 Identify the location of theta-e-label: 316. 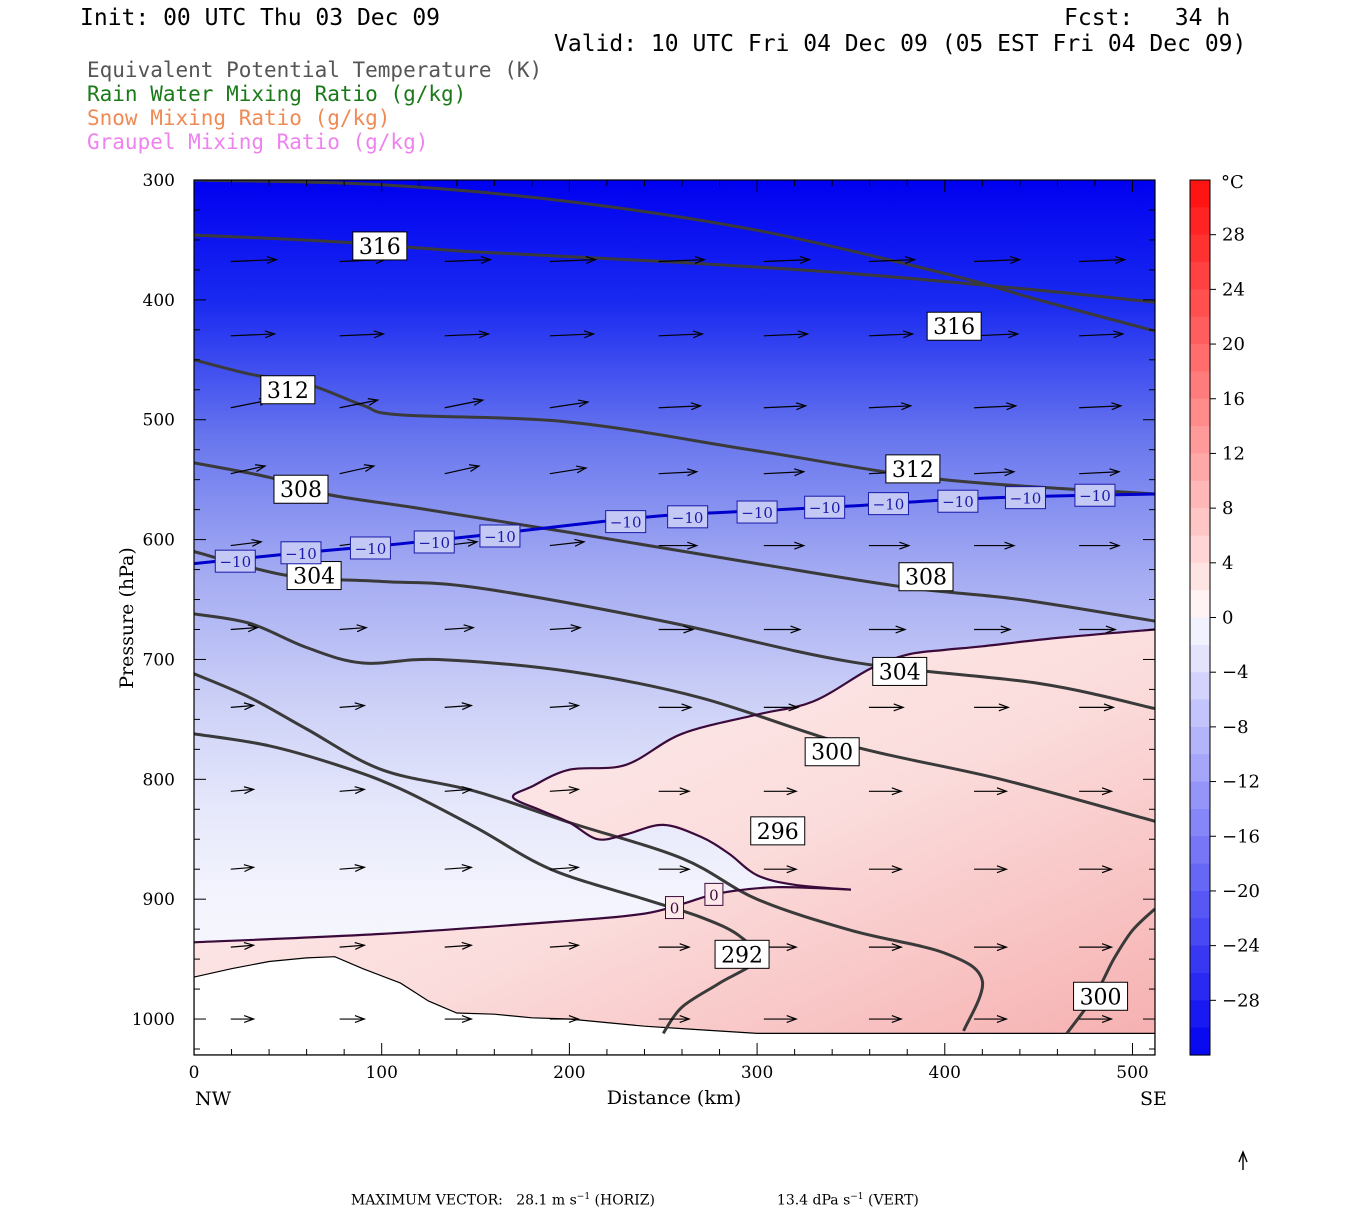
(954, 326).